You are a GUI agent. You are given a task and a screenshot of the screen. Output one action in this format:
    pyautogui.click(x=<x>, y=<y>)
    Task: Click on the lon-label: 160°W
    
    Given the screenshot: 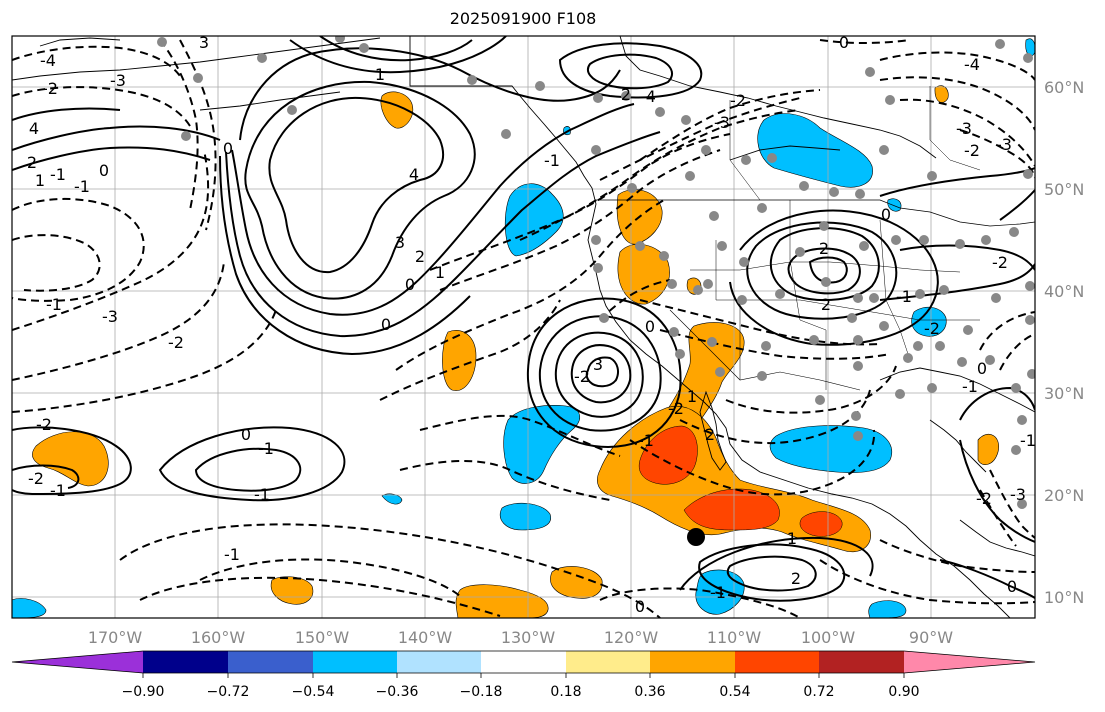 What is the action you would take?
    pyautogui.click(x=218, y=637)
    